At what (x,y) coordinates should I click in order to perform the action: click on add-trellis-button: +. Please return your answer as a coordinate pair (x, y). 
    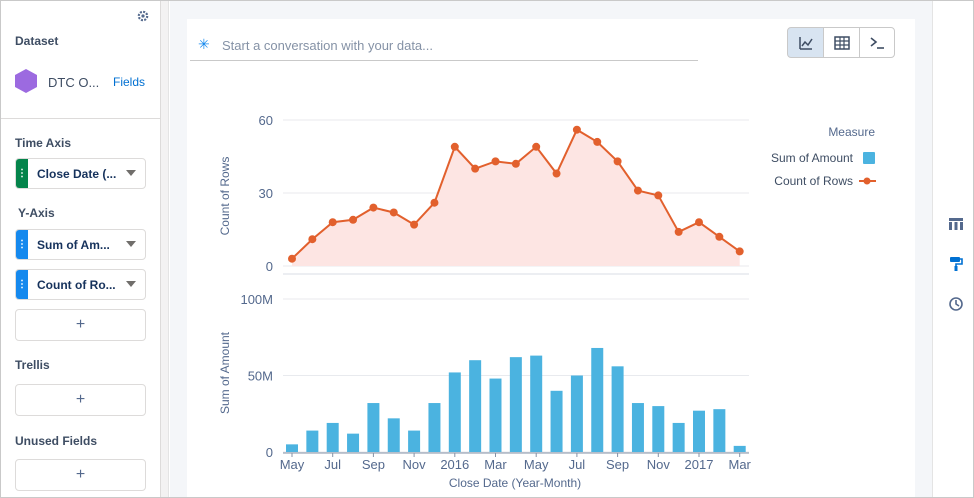
    Looking at the image, I should click on (80, 400).